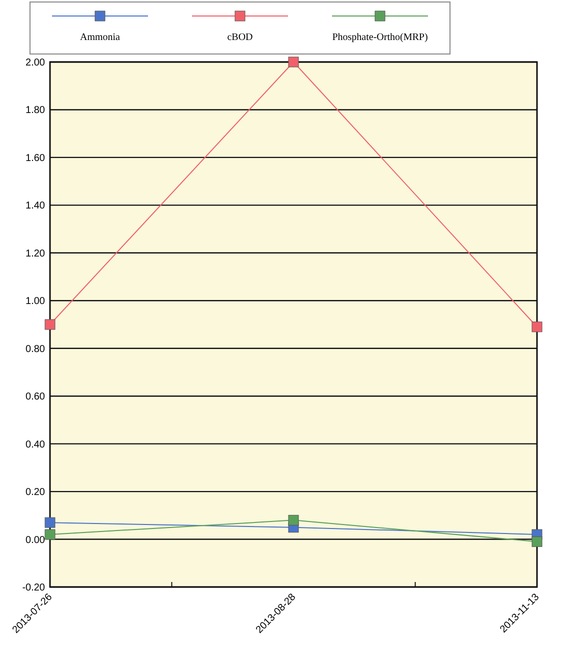 This screenshot has height=647, width=567. What do you see at coordinates (240, 37) in the screenshot?
I see `legend-label: cBOD` at bounding box center [240, 37].